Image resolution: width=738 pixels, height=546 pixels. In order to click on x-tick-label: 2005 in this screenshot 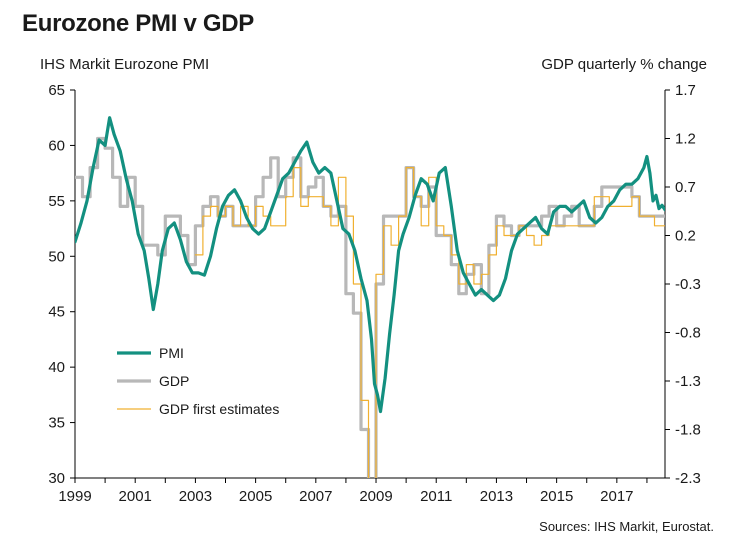, I will do `click(255, 496)`.